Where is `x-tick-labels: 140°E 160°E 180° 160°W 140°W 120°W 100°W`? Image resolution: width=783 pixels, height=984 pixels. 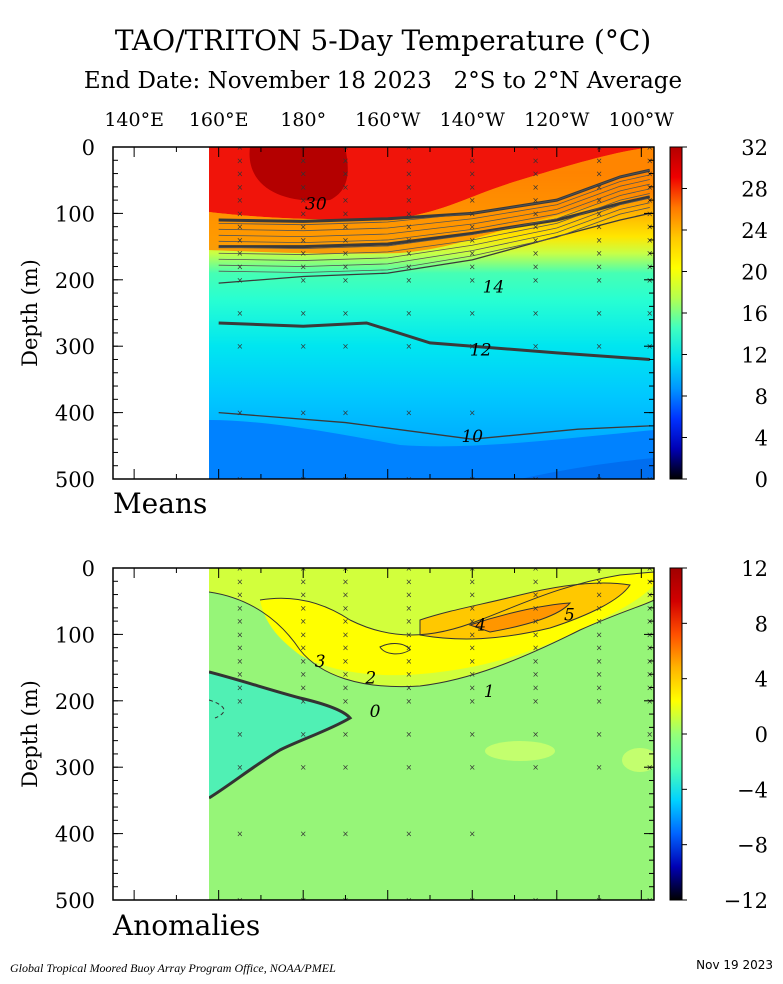
x-tick-labels: 140°E 160°E 180° 160°W 140°W 120°W 100°W is located at coordinates (389, 120).